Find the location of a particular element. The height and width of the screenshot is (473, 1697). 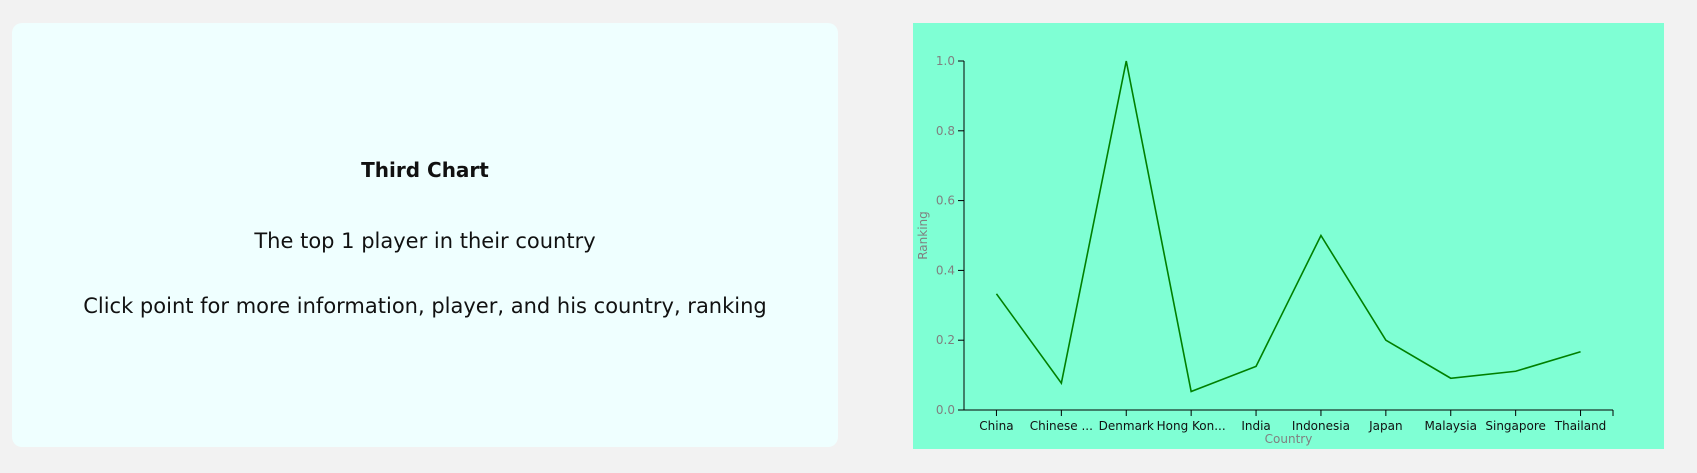

y-tick-label: 0.0 is located at coordinates (945, 410).